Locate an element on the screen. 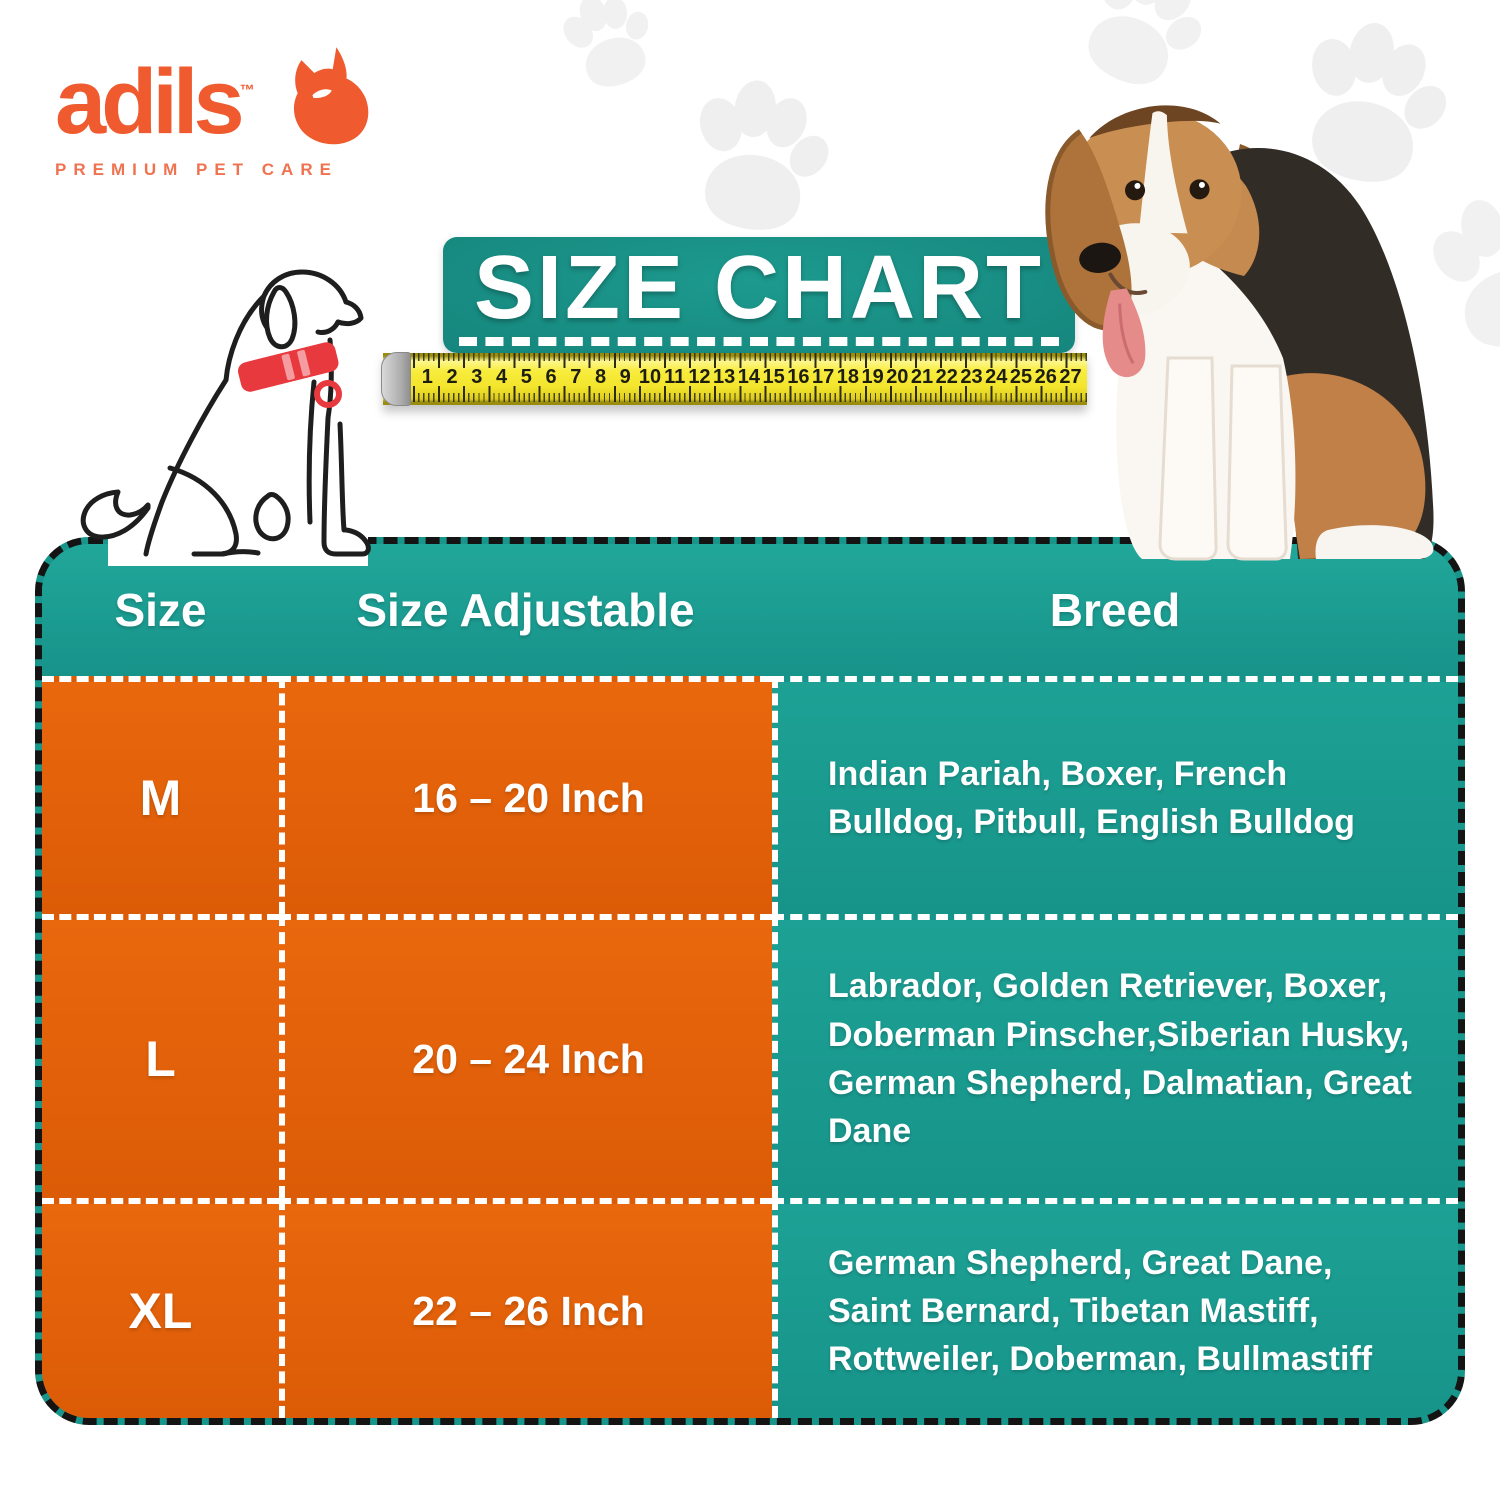 This screenshot has width=1500, height=1500. cell-size-xl: XL is located at coordinates (160, 1308).